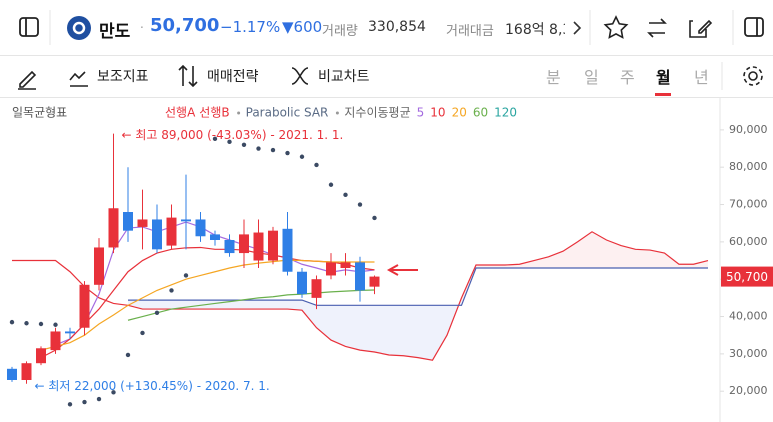 This screenshot has width=773, height=422. What do you see at coordinates (123, 77) in the screenshot?
I see `toolbar-button: 보조지표` at bounding box center [123, 77].